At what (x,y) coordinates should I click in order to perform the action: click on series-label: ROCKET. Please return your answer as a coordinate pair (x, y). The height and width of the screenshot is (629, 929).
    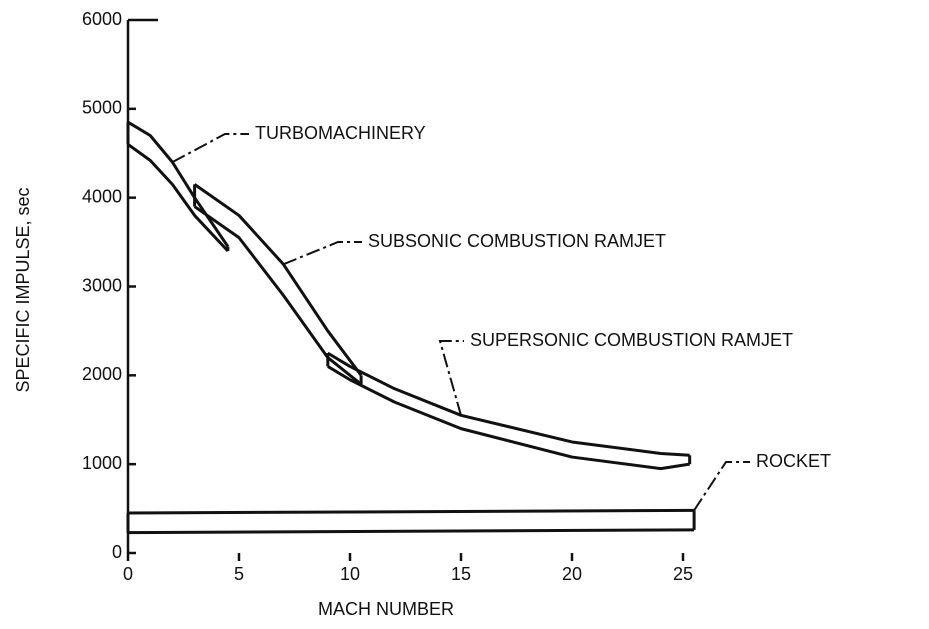
    Looking at the image, I should click on (793, 461).